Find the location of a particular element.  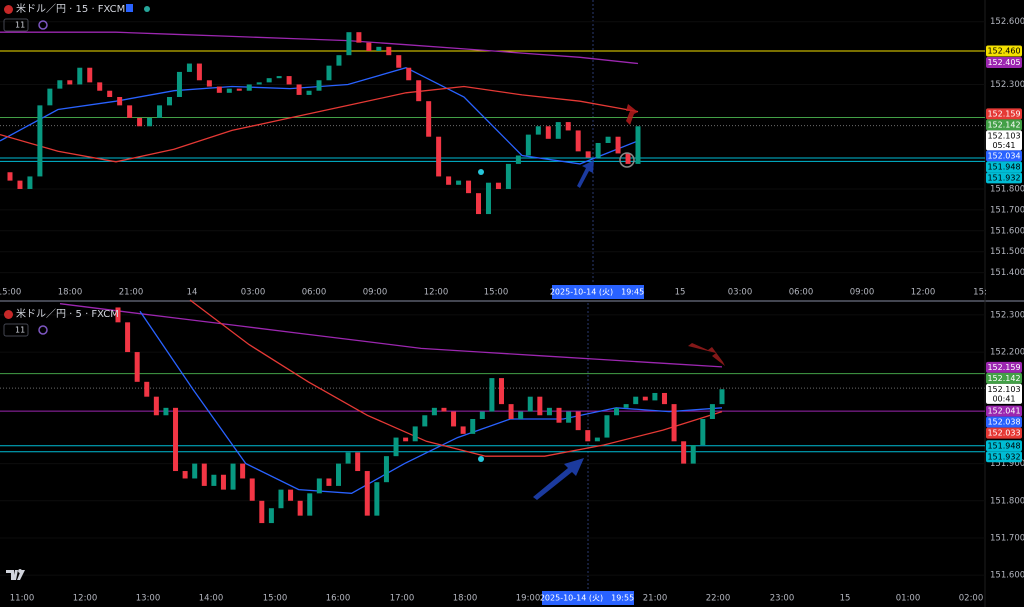

time-tick-label: 02:00 is located at coordinates (971, 599).